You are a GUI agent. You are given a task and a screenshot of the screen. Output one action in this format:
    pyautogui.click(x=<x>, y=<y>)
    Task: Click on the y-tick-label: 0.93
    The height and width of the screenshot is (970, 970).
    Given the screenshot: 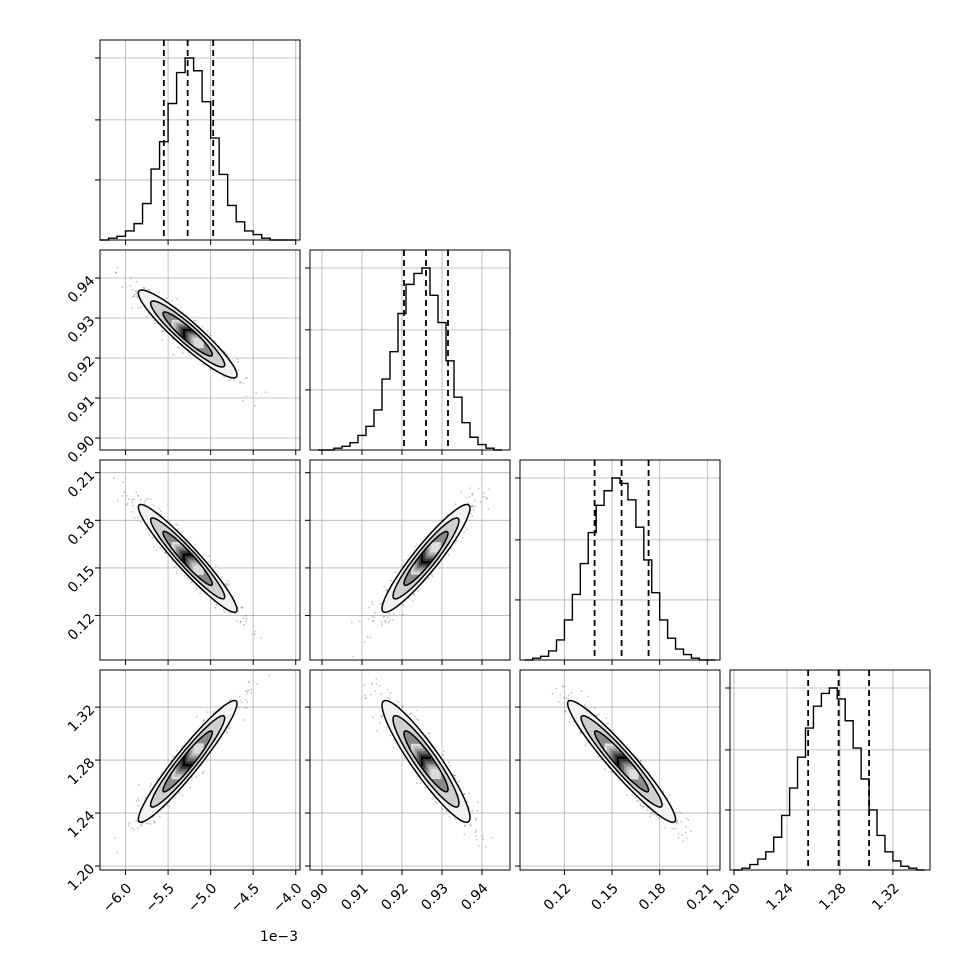 What is the action you would take?
    pyautogui.click(x=81, y=329)
    